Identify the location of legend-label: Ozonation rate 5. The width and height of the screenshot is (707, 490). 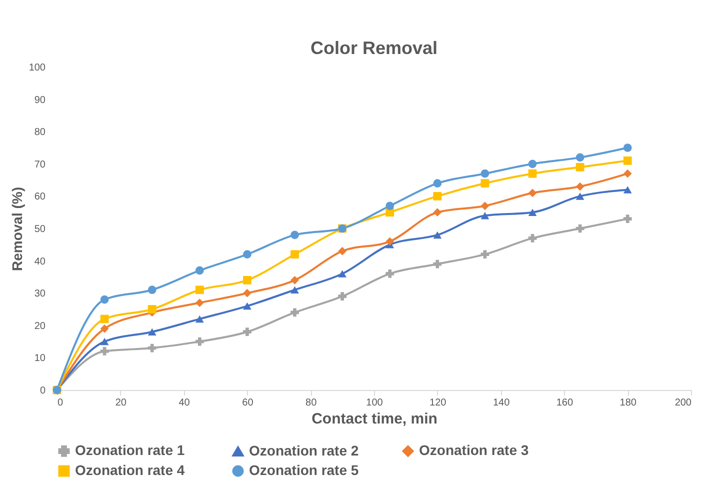
(304, 470).